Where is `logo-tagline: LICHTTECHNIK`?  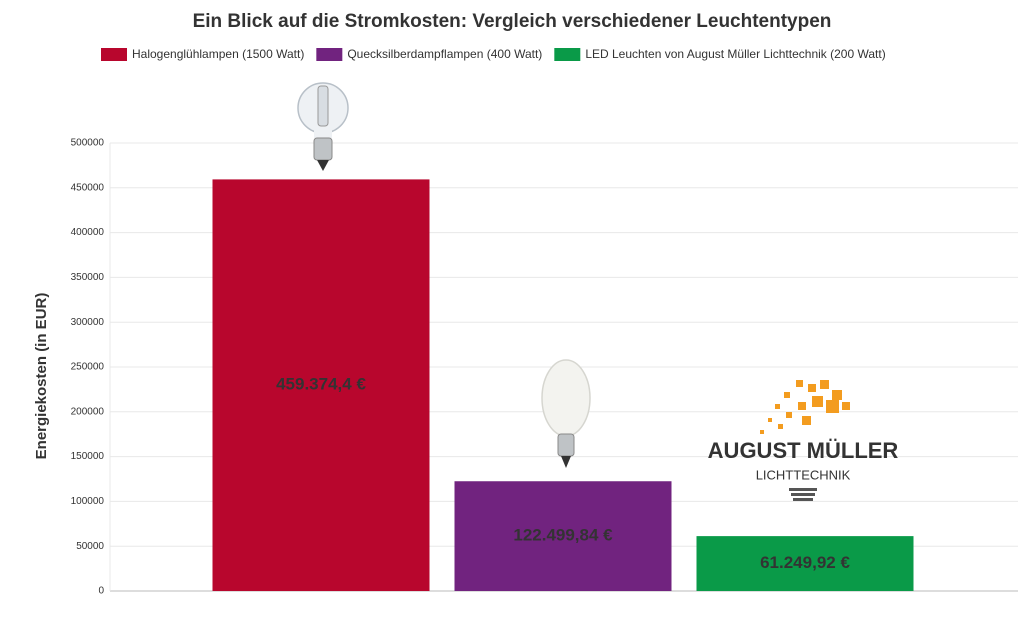 logo-tagline: LICHTTECHNIK is located at coordinates (803, 474).